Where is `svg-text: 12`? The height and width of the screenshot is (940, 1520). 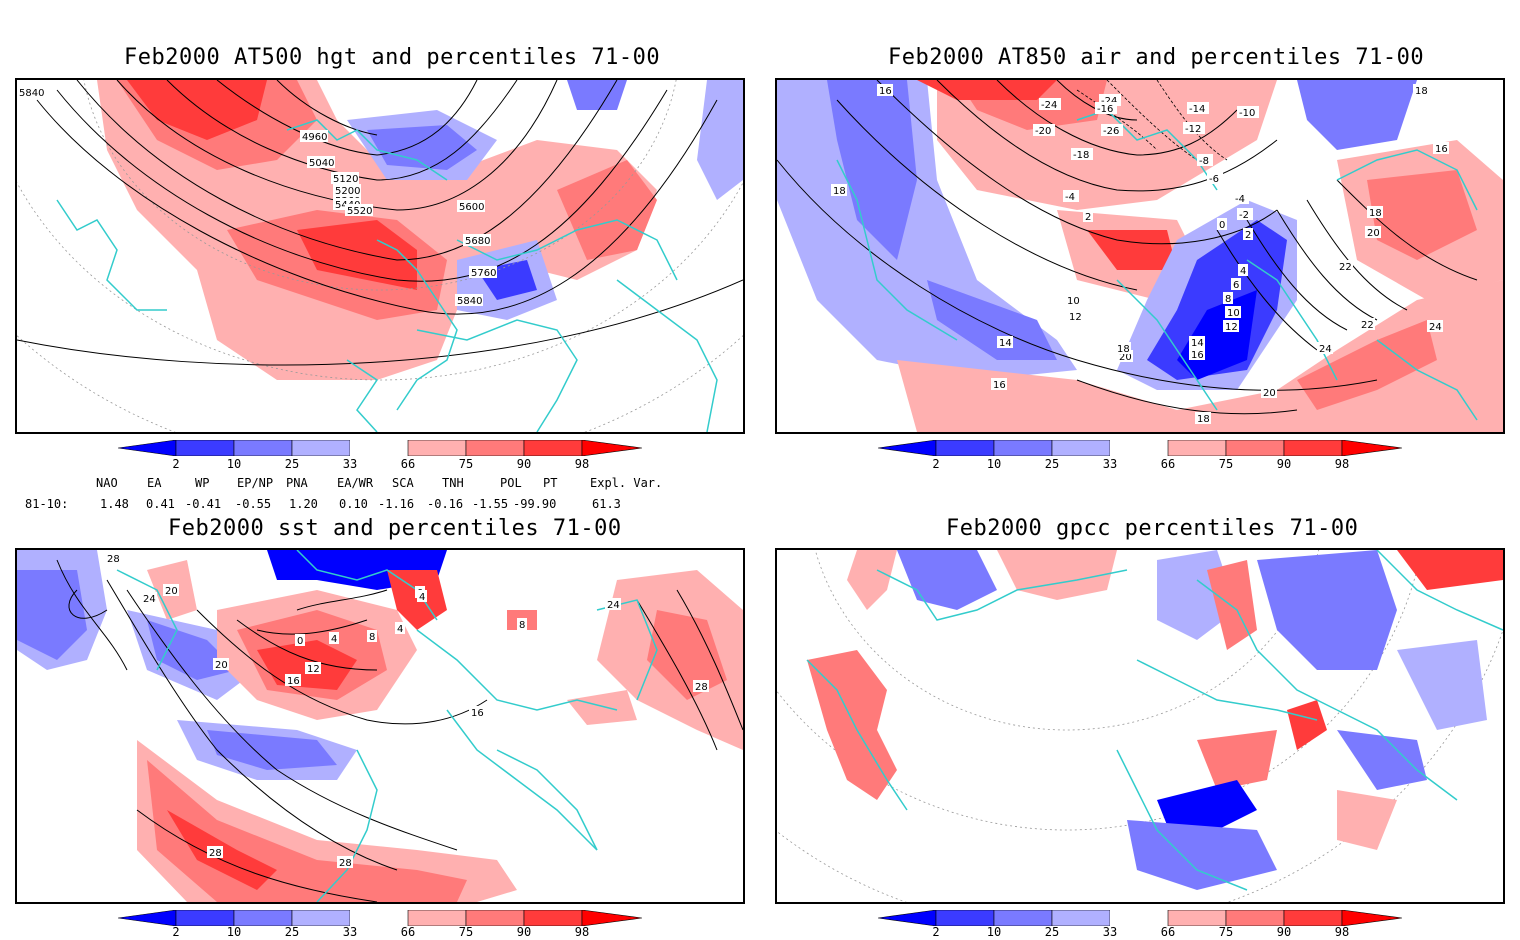 svg-text: 12 is located at coordinates (313, 669).